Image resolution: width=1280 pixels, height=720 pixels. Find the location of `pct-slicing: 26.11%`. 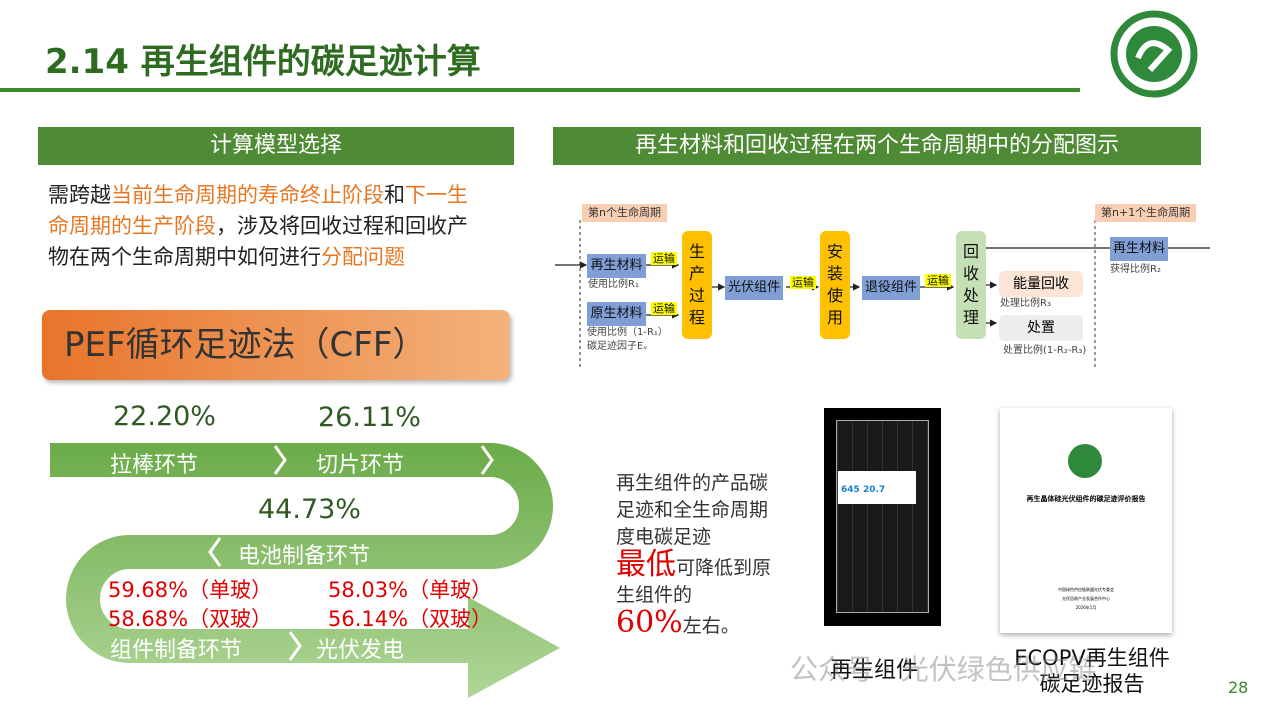

pct-slicing: 26.11% is located at coordinates (369, 417).